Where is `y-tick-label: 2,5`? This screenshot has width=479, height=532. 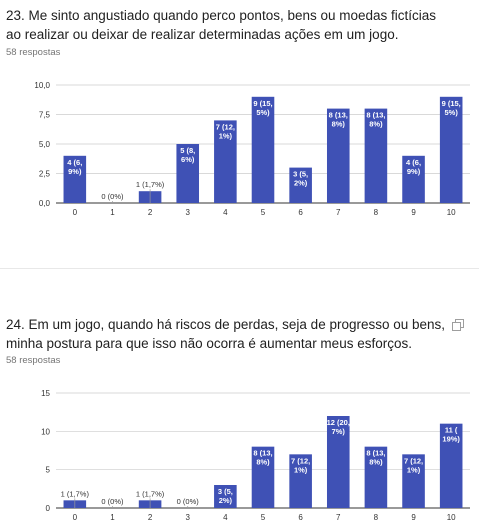
y-tick-label: 2,5 is located at coordinates (45, 174).